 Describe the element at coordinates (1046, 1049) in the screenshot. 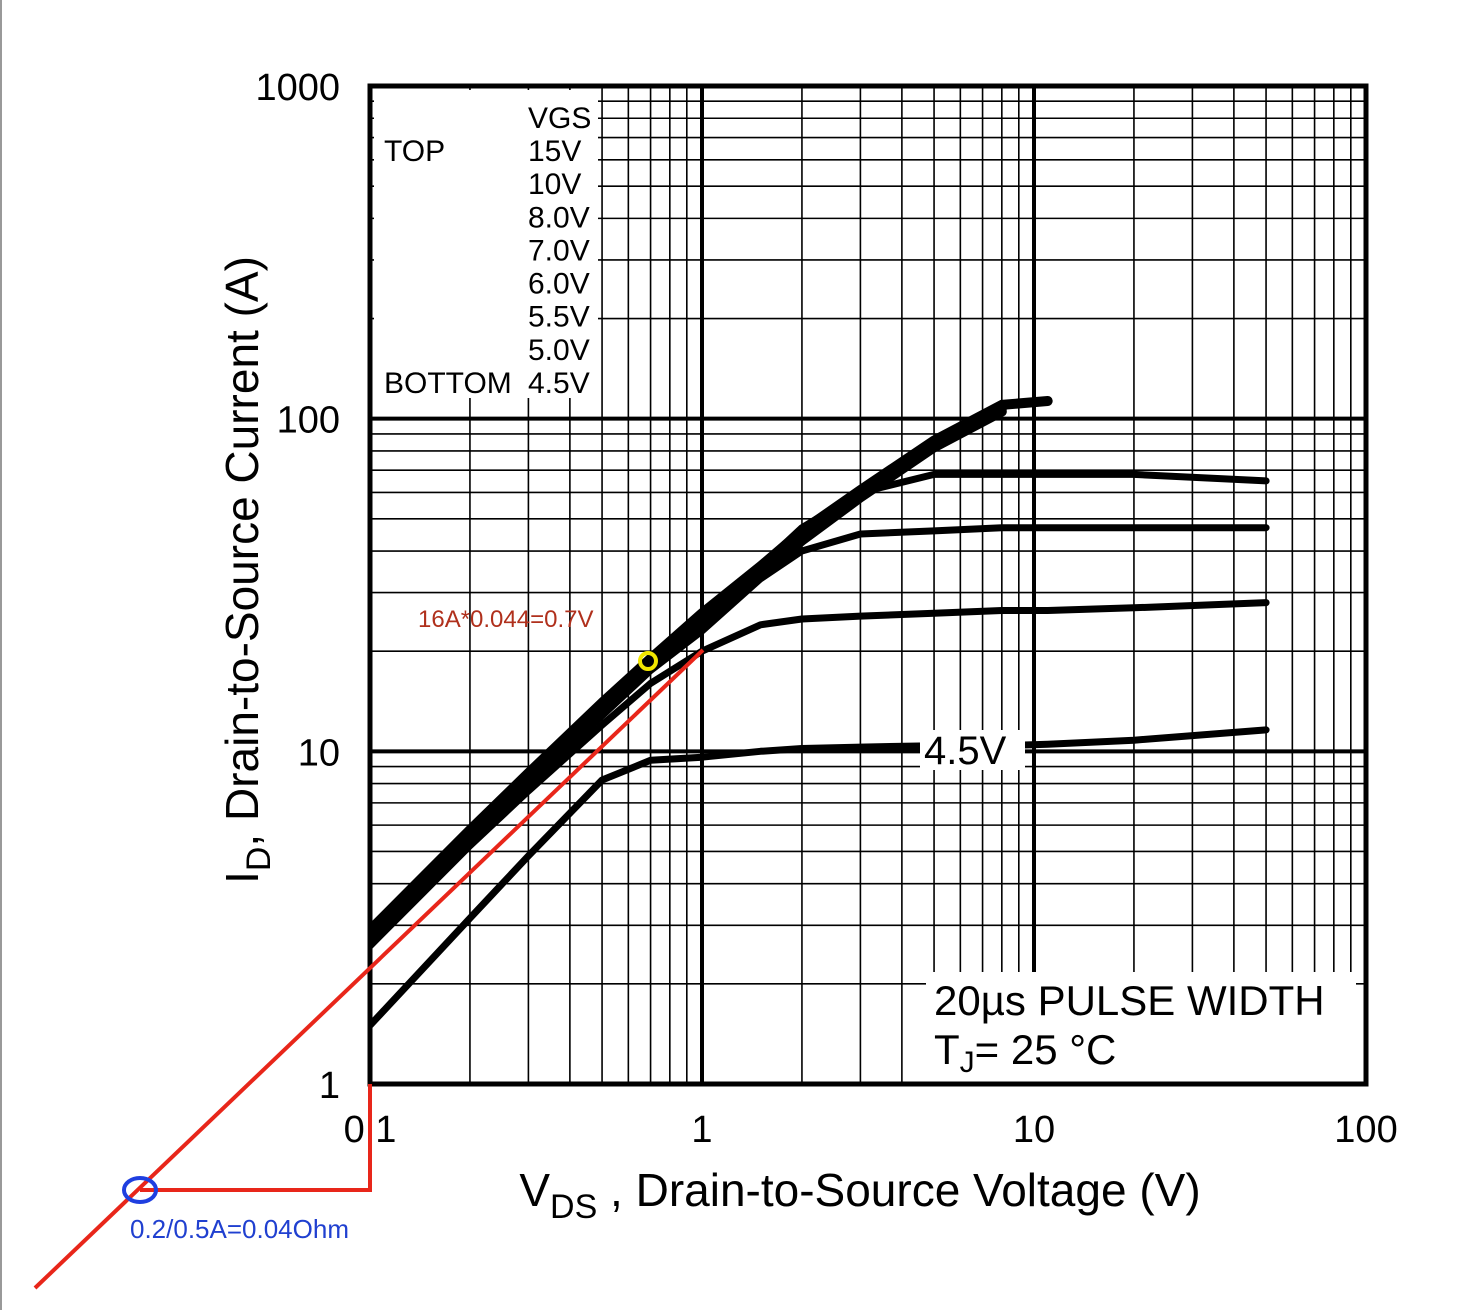

I see `temp-rest: = 25 °C` at that location.